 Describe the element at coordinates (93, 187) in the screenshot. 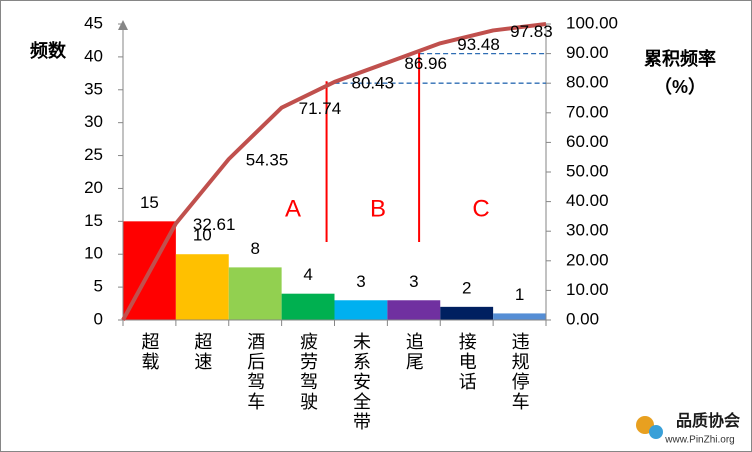

I see `y-tick-label: 20` at that location.